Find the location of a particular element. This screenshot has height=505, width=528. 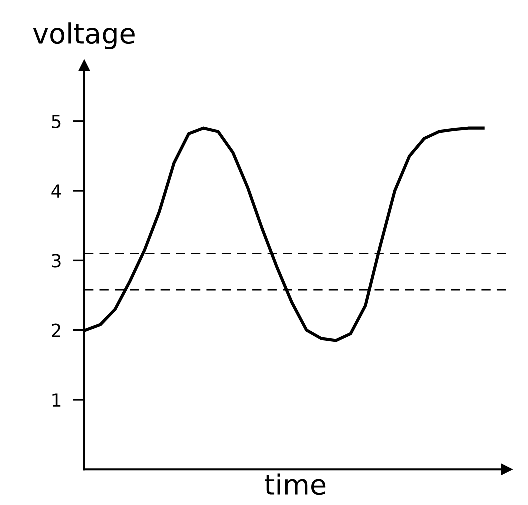

x-axis-title: time is located at coordinates (295, 485).